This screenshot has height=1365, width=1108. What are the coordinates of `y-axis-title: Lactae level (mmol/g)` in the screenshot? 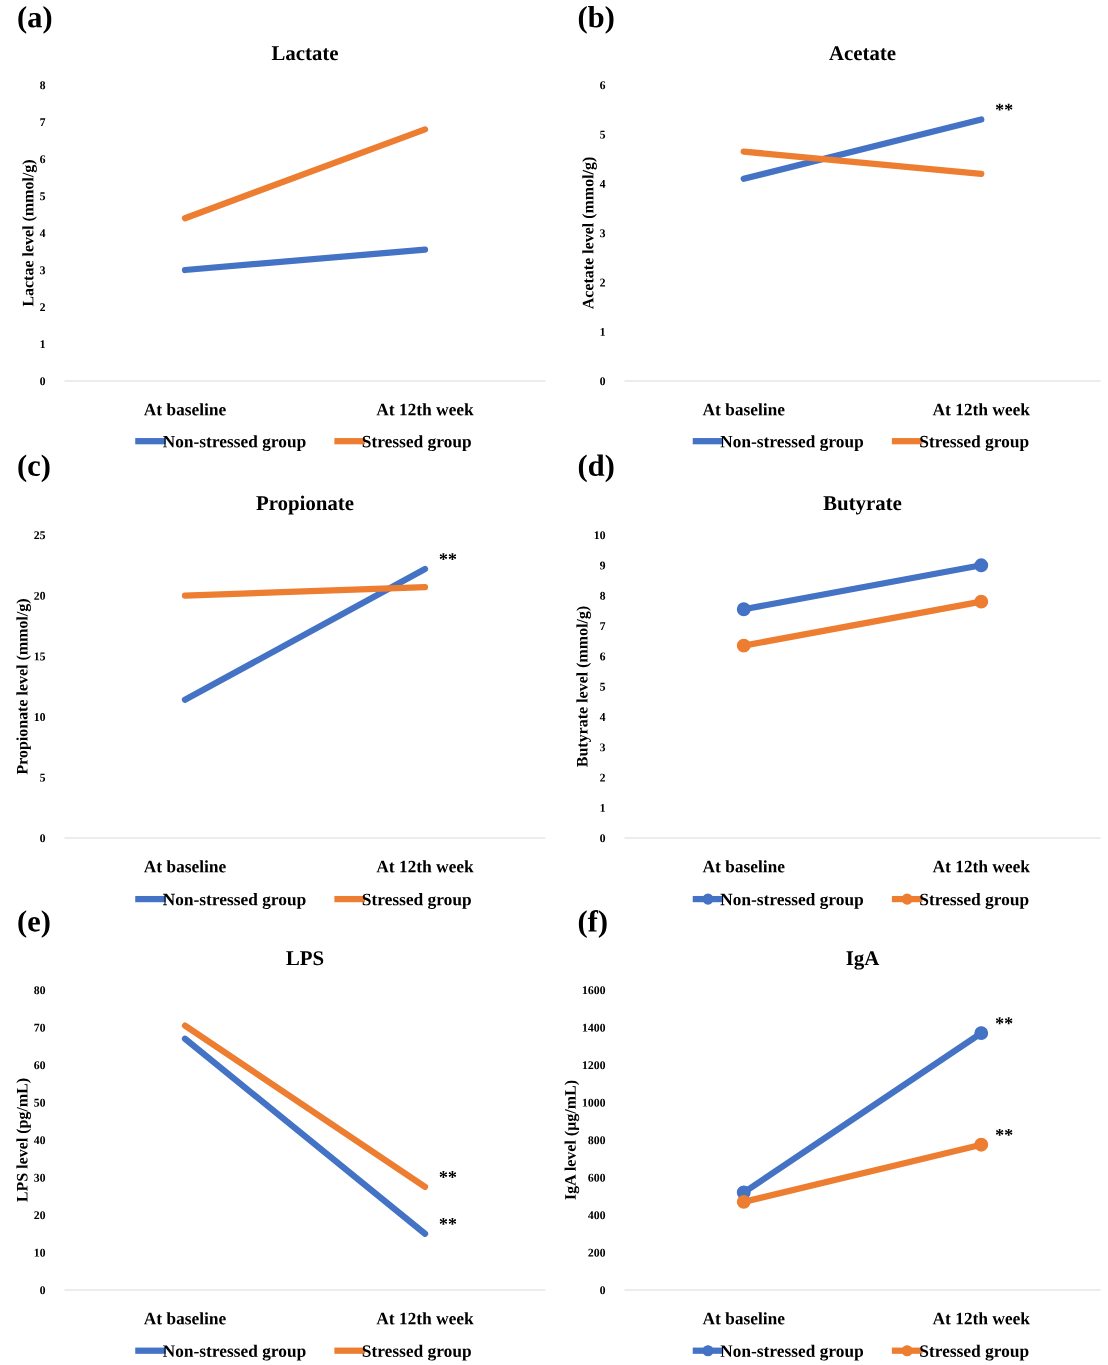 It's located at (29, 233).